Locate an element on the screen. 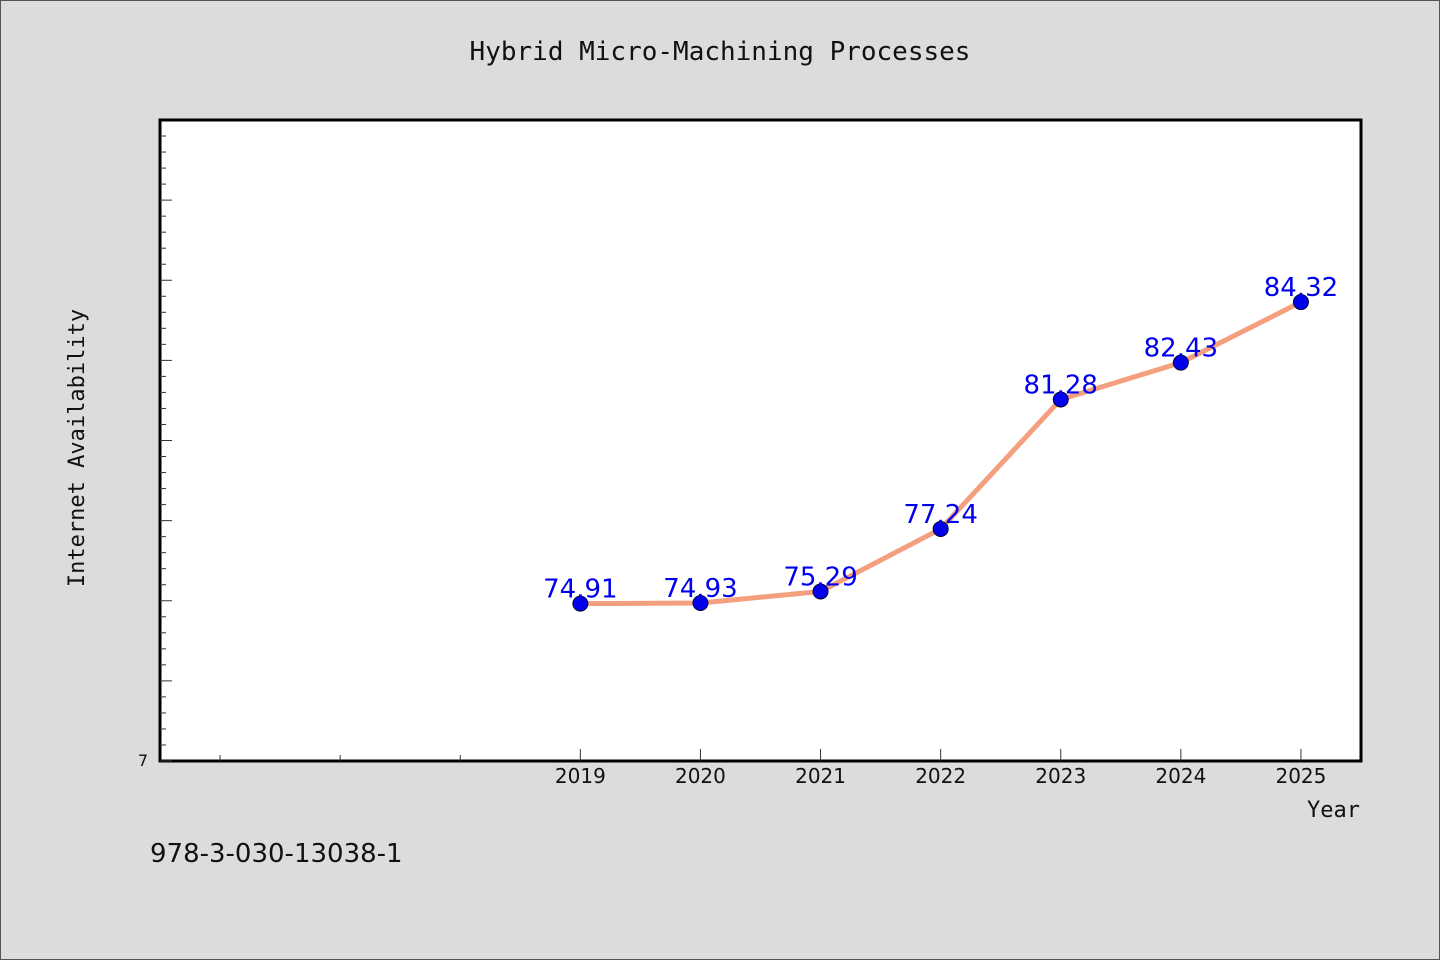 This screenshot has height=960, width=1440. chart-title: Hybrid Micro-Machining Processes is located at coordinates (720, 52).